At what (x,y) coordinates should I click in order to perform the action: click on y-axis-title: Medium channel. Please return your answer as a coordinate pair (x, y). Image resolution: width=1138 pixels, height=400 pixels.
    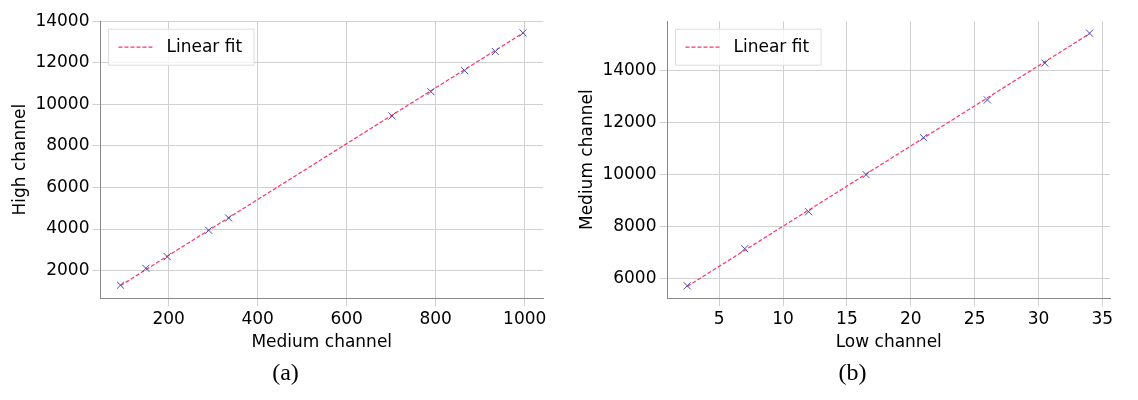
    Looking at the image, I should click on (585, 160).